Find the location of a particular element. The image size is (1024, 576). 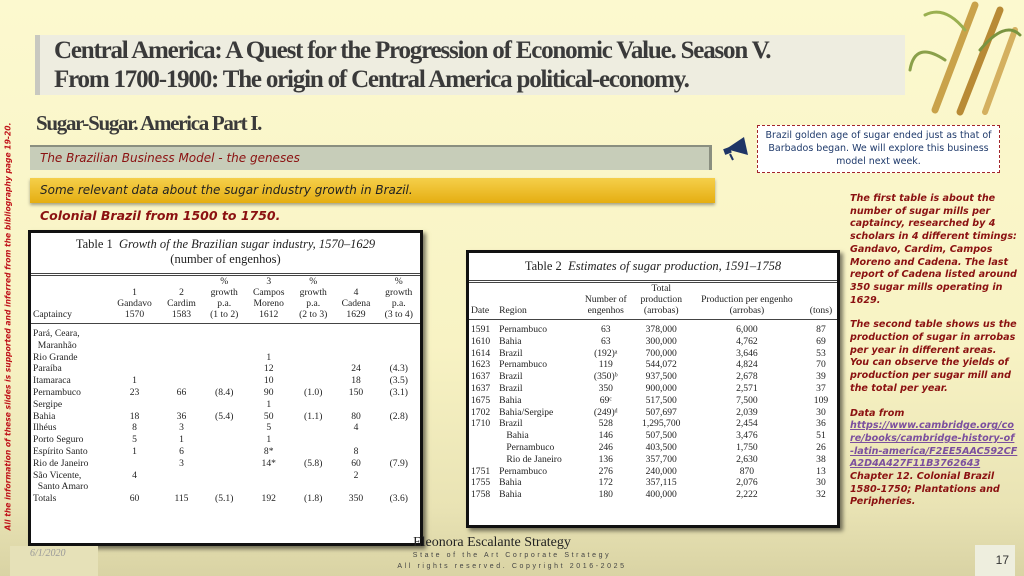

table2-cell: 378,000 is located at coordinates (661, 329).